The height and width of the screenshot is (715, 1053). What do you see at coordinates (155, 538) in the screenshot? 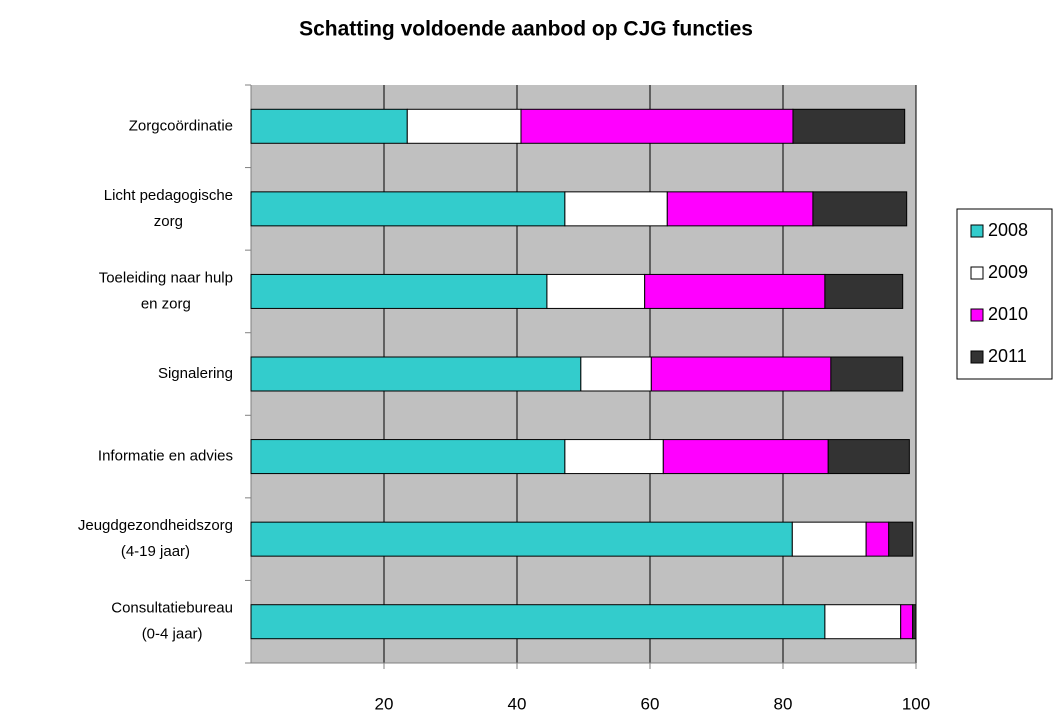
I see `y-tick-label: Jeugdgezondheidszorg (4-19 jaar)` at bounding box center [155, 538].